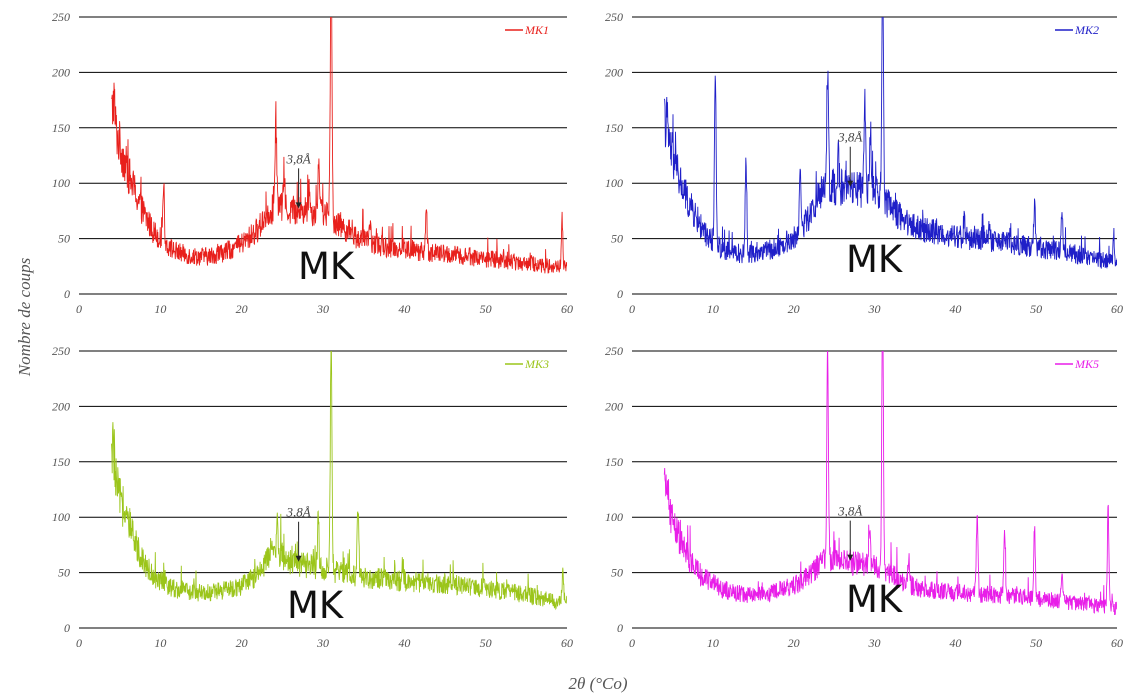 This screenshot has height=697, width=1130. What do you see at coordinates (1086, 30) in the screenshot?
I see `legend-label: MK2` at bounding box center [1086, 30].